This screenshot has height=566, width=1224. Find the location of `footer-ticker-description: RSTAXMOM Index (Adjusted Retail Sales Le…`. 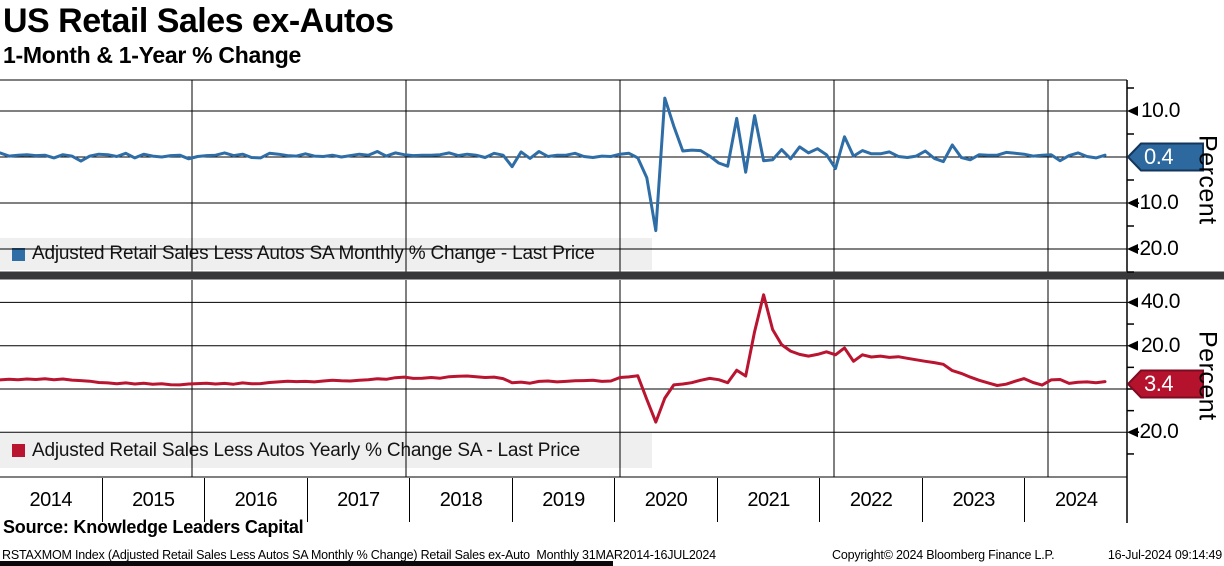

footer-ticker-description: RSTAXMOM Index (Adjusted Retail Sales Le… is located at coordinates (359, 555).